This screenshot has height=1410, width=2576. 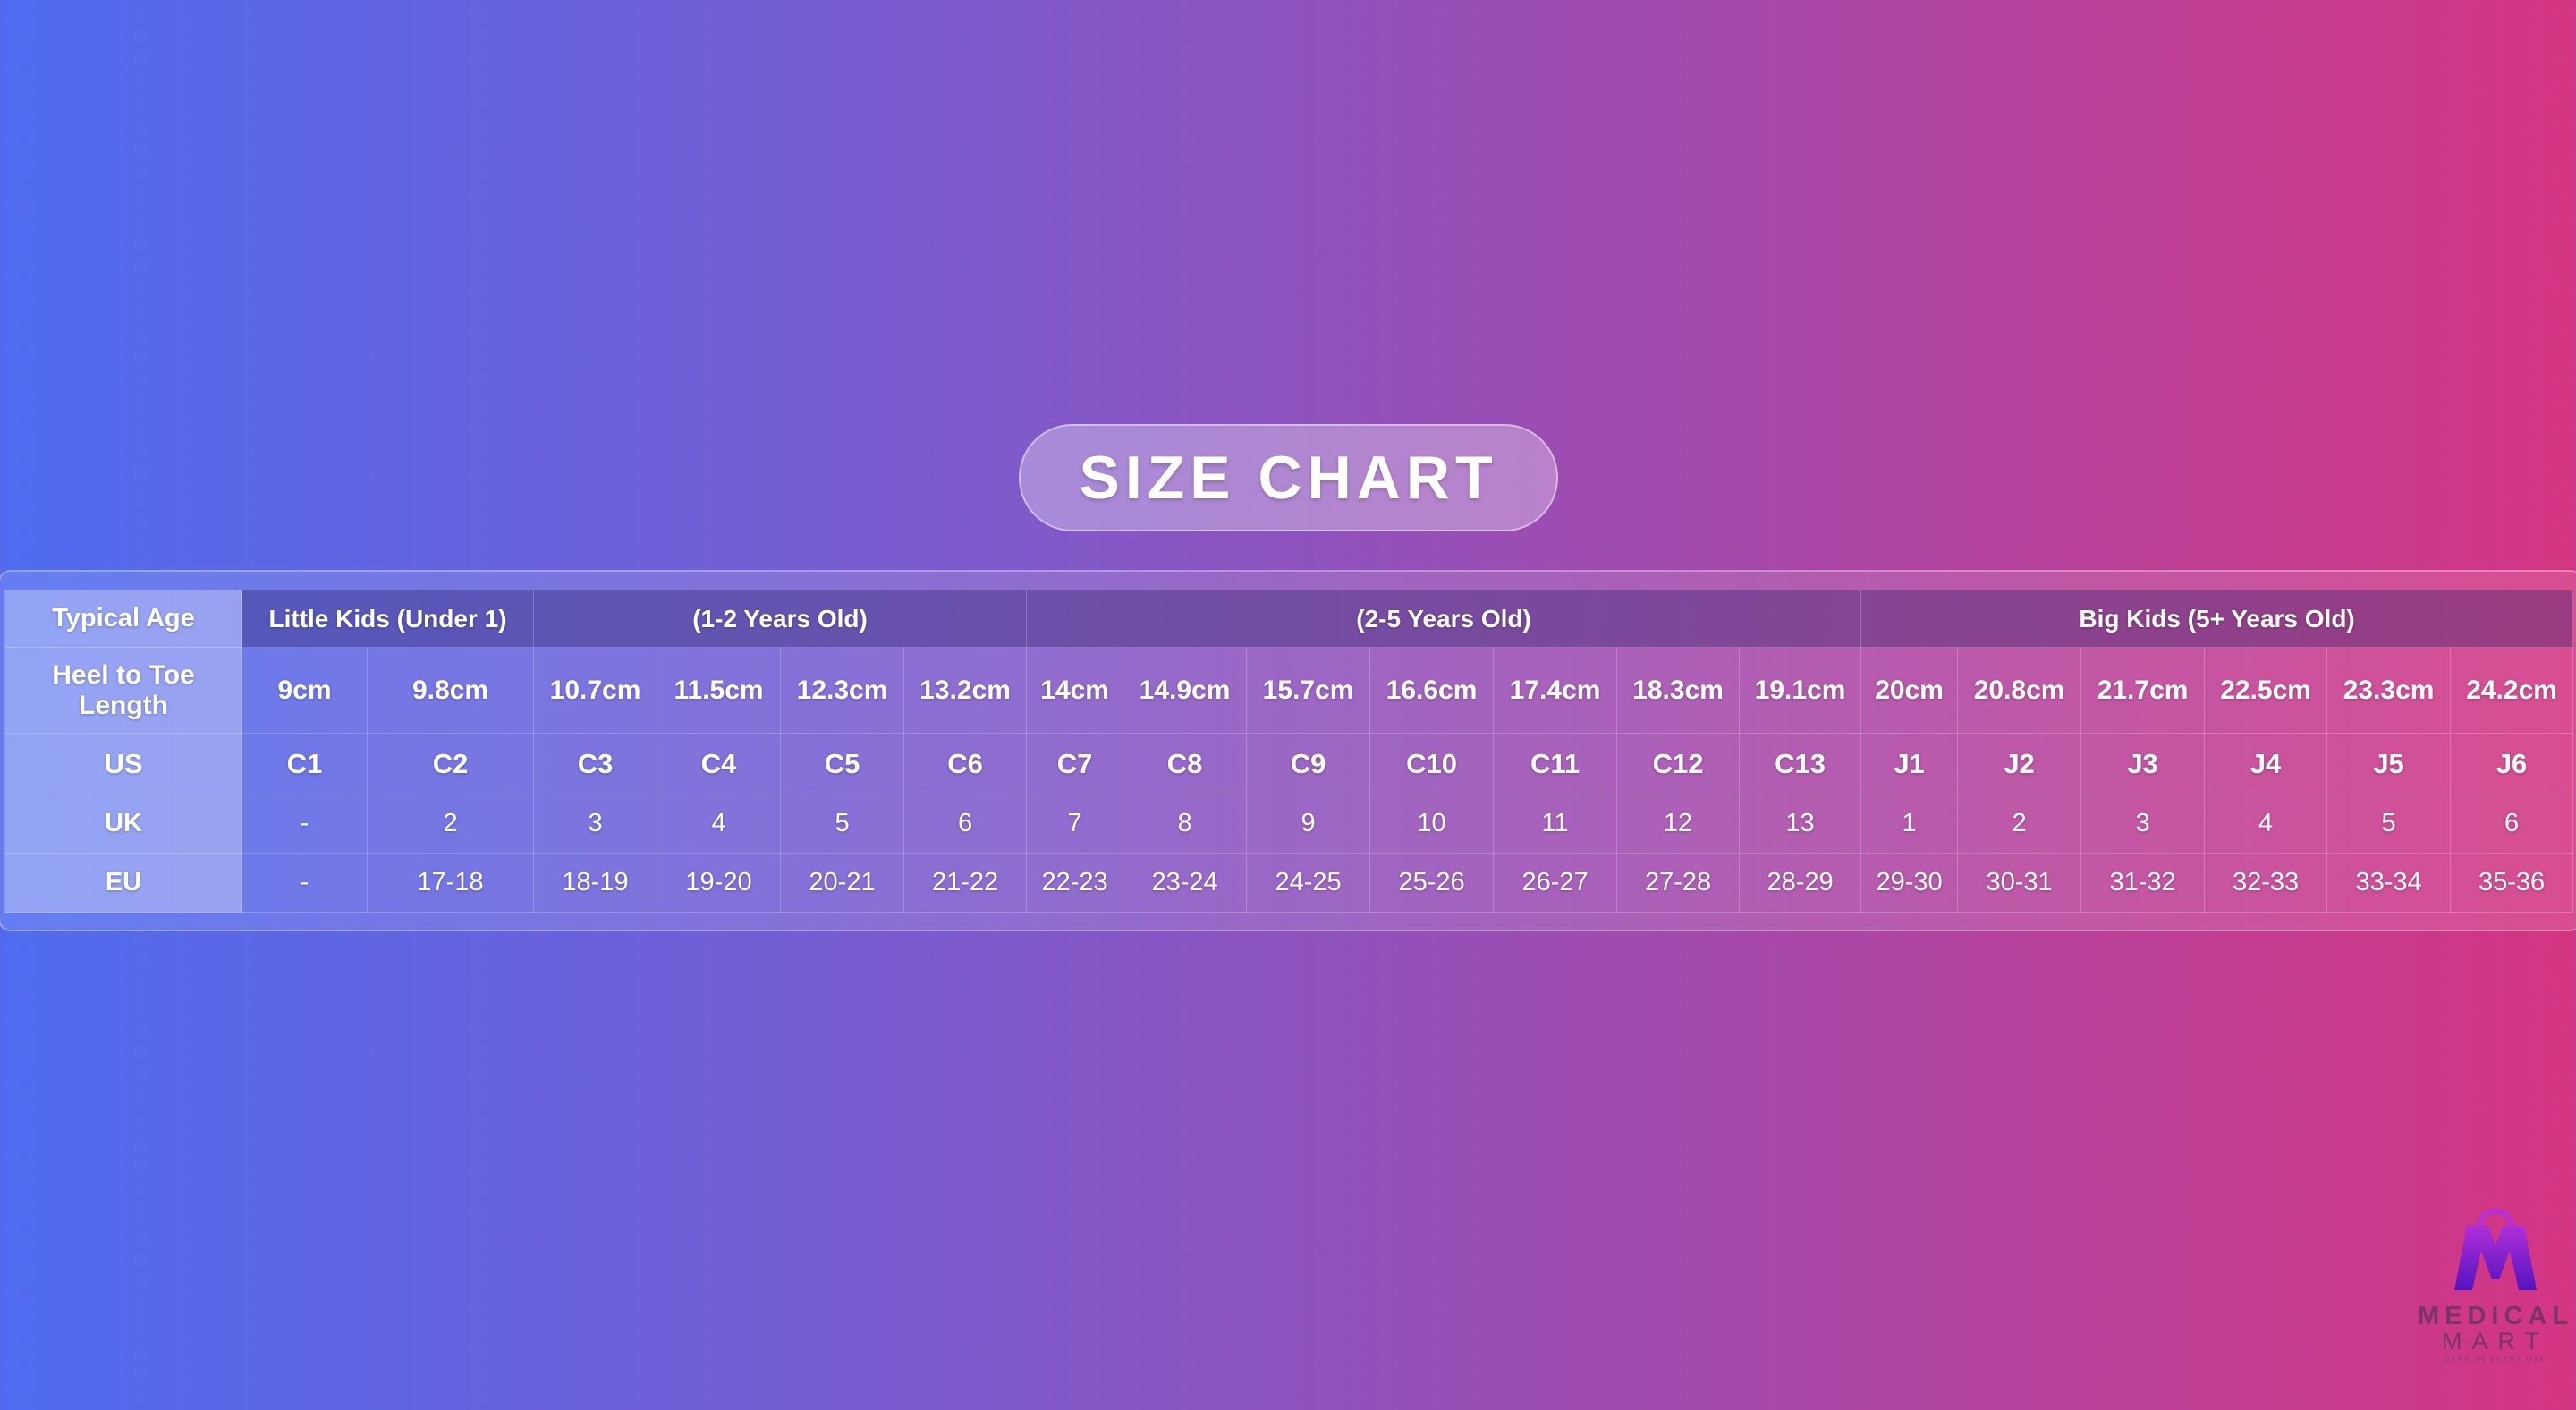 I want to click on eu-cell: 21-22, so click(x=965, y=883).